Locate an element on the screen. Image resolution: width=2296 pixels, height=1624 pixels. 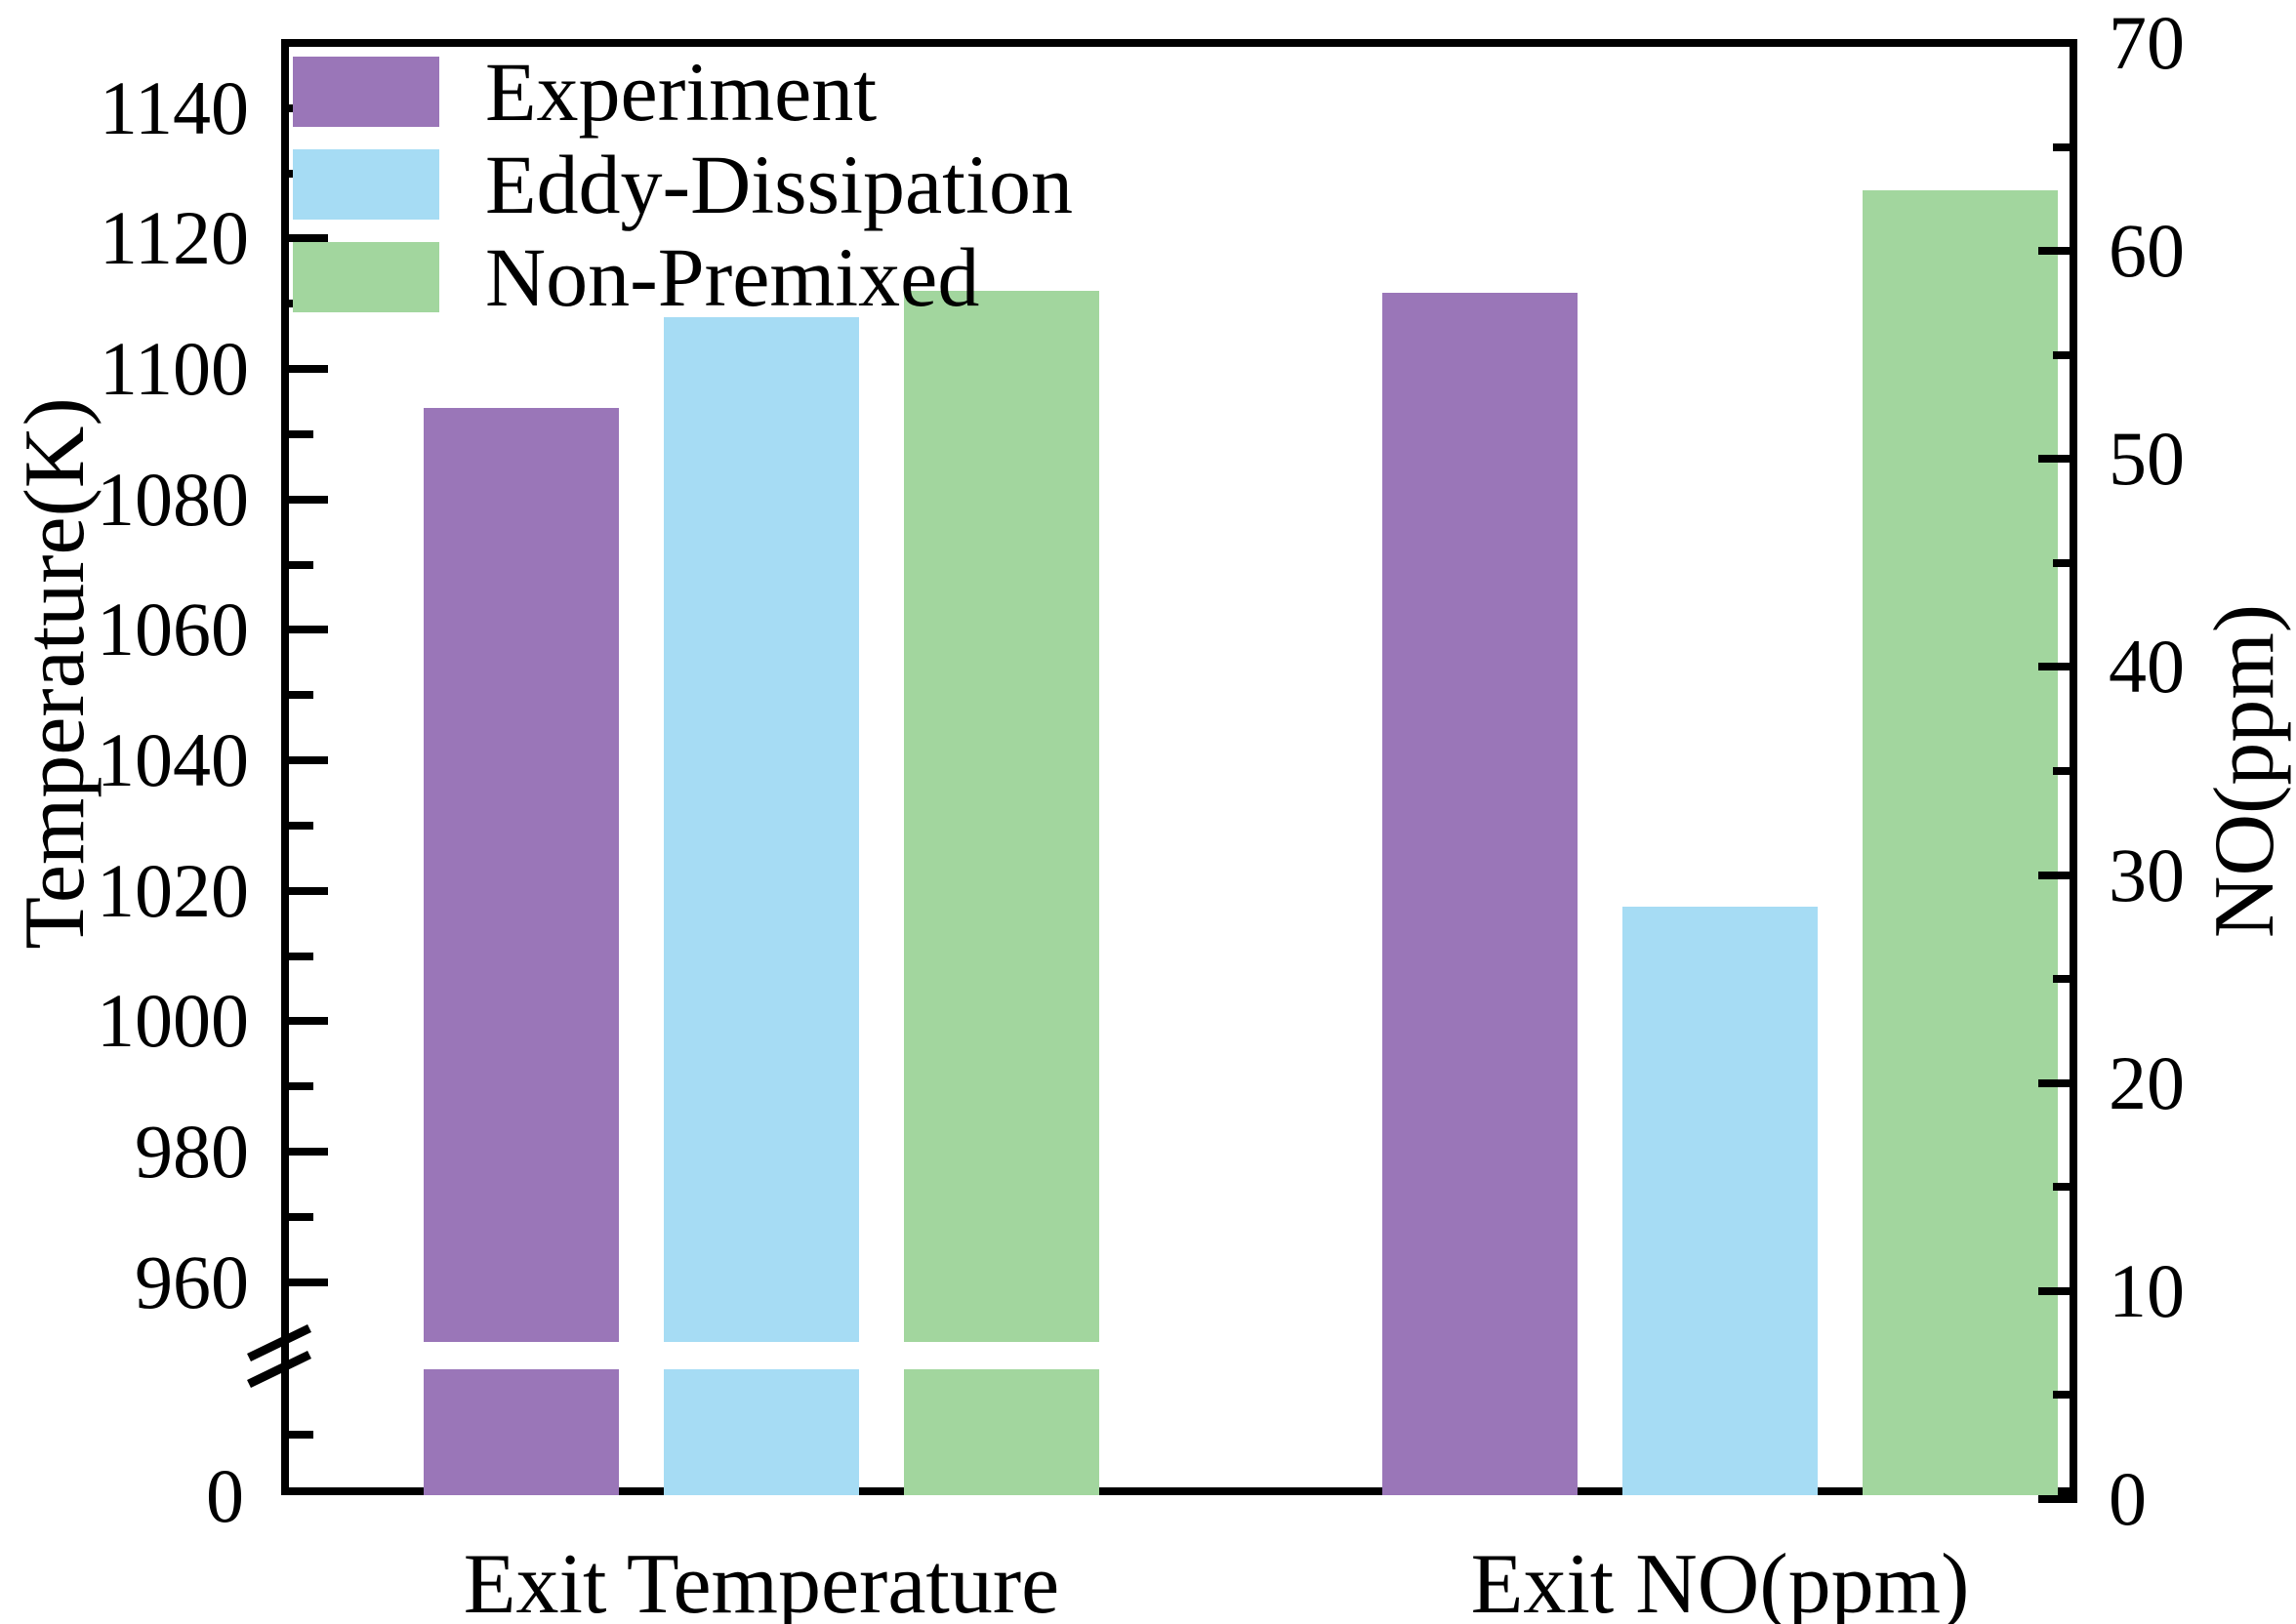
left-axis-tick-label-1060: 1060 is located at coordinates (173, 629).